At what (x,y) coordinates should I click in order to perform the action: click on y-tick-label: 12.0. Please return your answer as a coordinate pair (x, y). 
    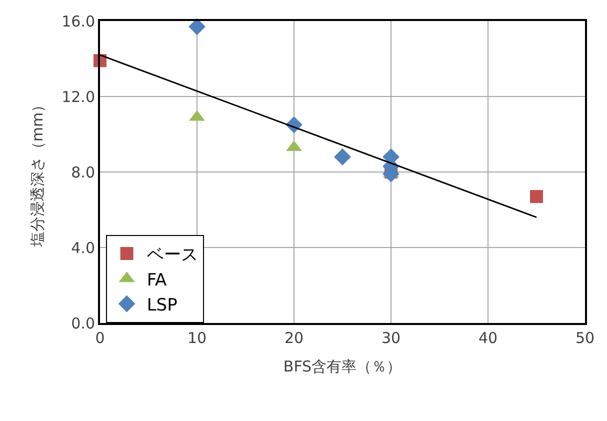
    Looking at the image, I should click on (78, 97).